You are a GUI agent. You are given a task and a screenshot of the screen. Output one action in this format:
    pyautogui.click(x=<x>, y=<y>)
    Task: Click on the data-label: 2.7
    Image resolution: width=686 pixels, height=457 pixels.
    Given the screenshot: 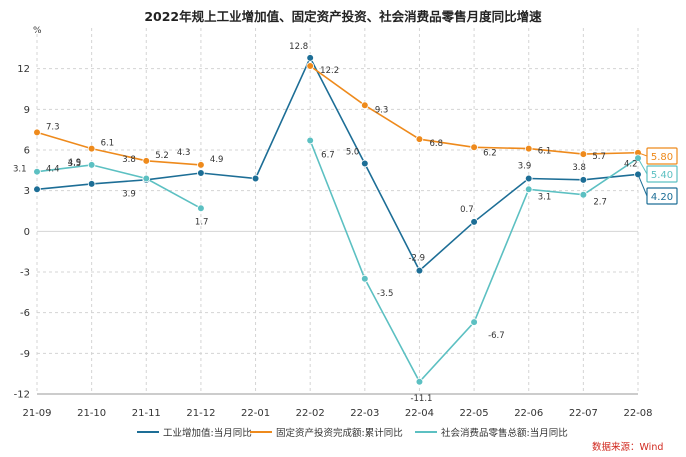 What is the action you would take?
    pyautogui.click(x=600, y=203)
    